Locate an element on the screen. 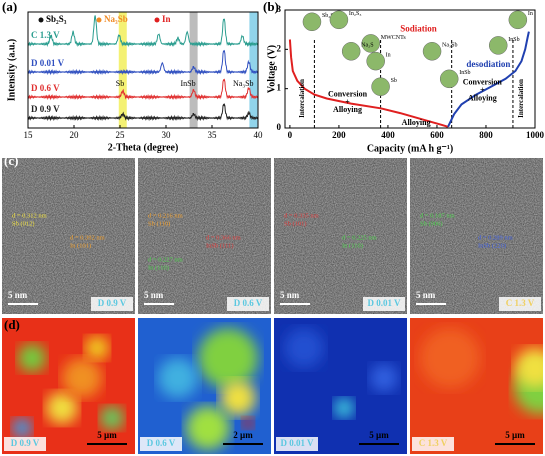 This screenshot has height=456, width=545. x-tick-label: 25 is located at coordinates (121, 135).